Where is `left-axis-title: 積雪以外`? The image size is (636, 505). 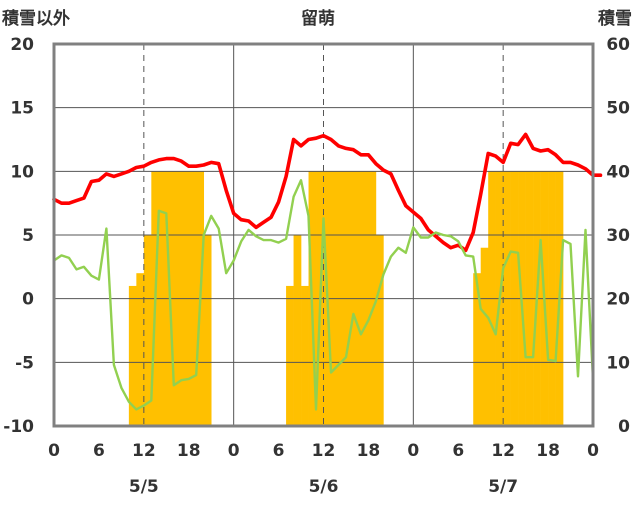 left-axis-title: 積雪以外 is located at coordinates (36, 18).